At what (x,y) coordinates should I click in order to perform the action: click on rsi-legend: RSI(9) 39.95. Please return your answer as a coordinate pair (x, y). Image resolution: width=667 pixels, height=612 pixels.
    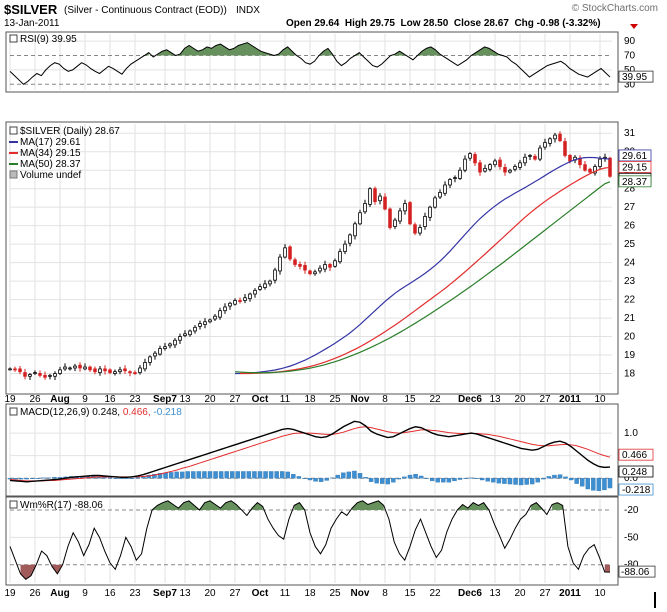
    Looking at the image, I should click on (48, 39).